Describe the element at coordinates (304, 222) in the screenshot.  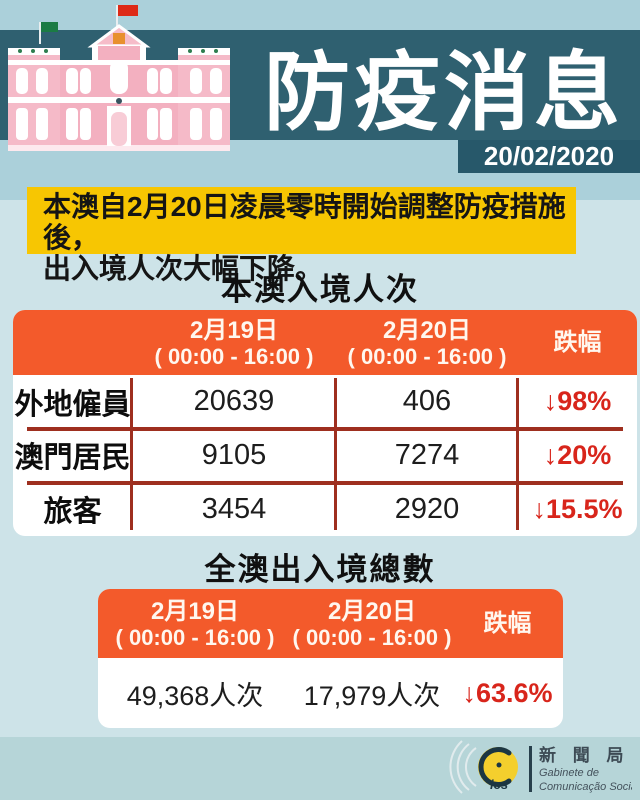
I see `notice-line-1: 本澳自2月20日凌晨零時開始調整防疫措施後，` at that location.